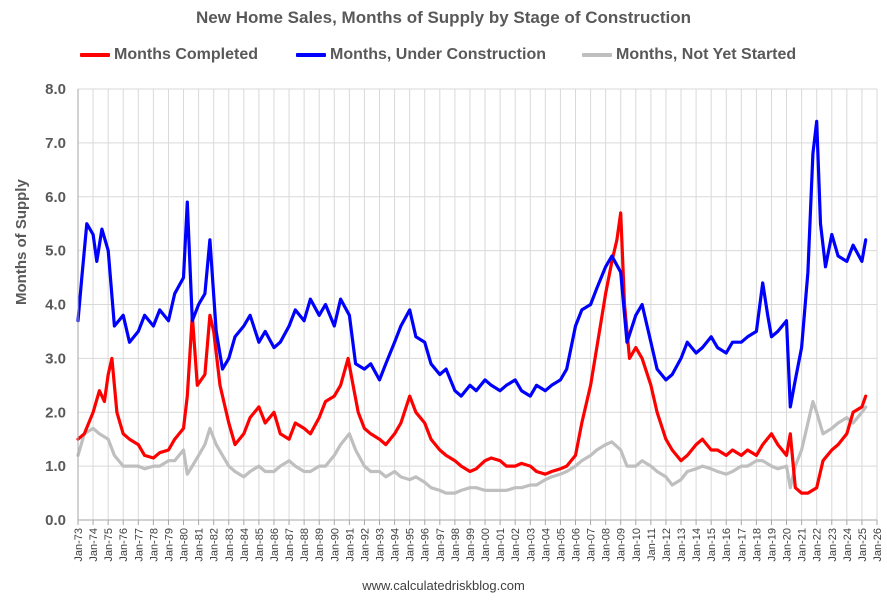 The image size is (887, 602). What do you see at coordinates (169, 545) in the screenshot?
I see `x-tick-label: Jan-79` at bounding box center [169, 545].